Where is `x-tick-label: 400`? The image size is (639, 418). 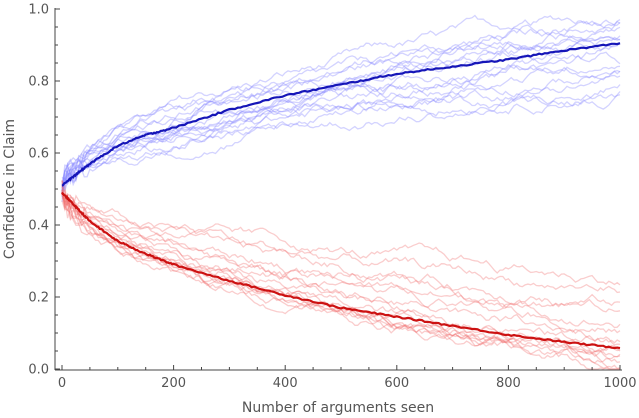
x-tick-label: 400 is located at coordinates (285, 383).